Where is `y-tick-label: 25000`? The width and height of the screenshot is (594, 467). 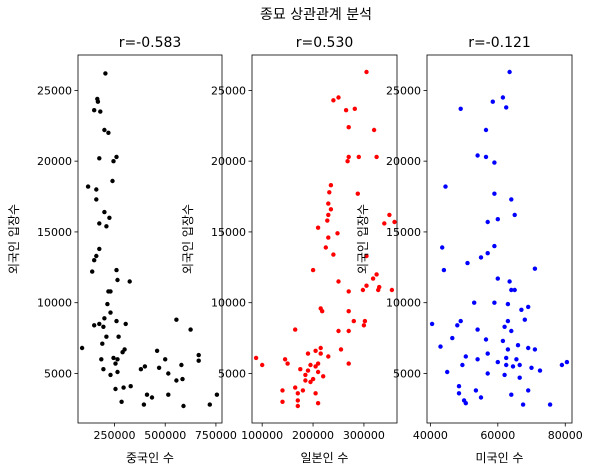
y-tick-label: 25000 is located at coordinates (54, 90).